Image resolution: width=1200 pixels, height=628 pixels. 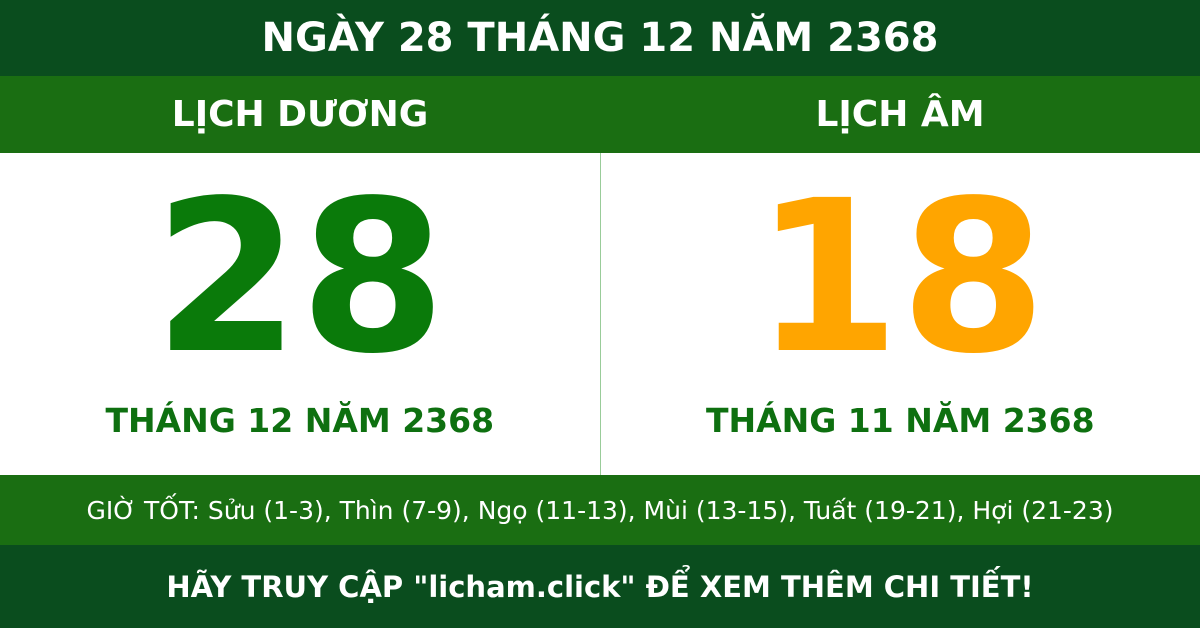 What do you see at coordinates (300, 114) in the screenshot?
I see `solar-label: LỊCH DƯƠNG` at bounding box center [300, 114].